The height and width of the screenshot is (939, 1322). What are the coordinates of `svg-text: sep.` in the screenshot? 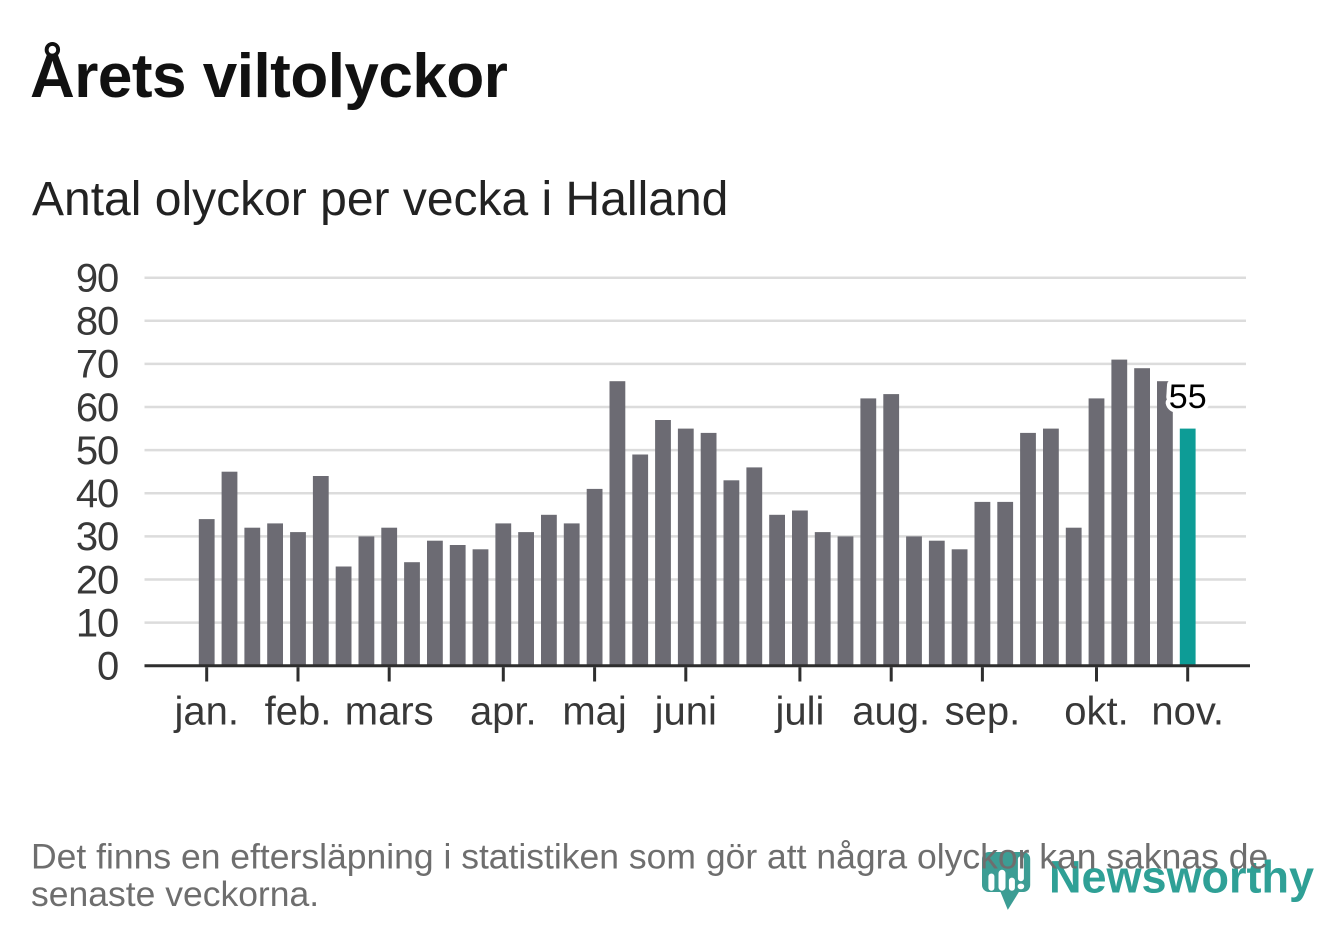 It's located at (983, 711).